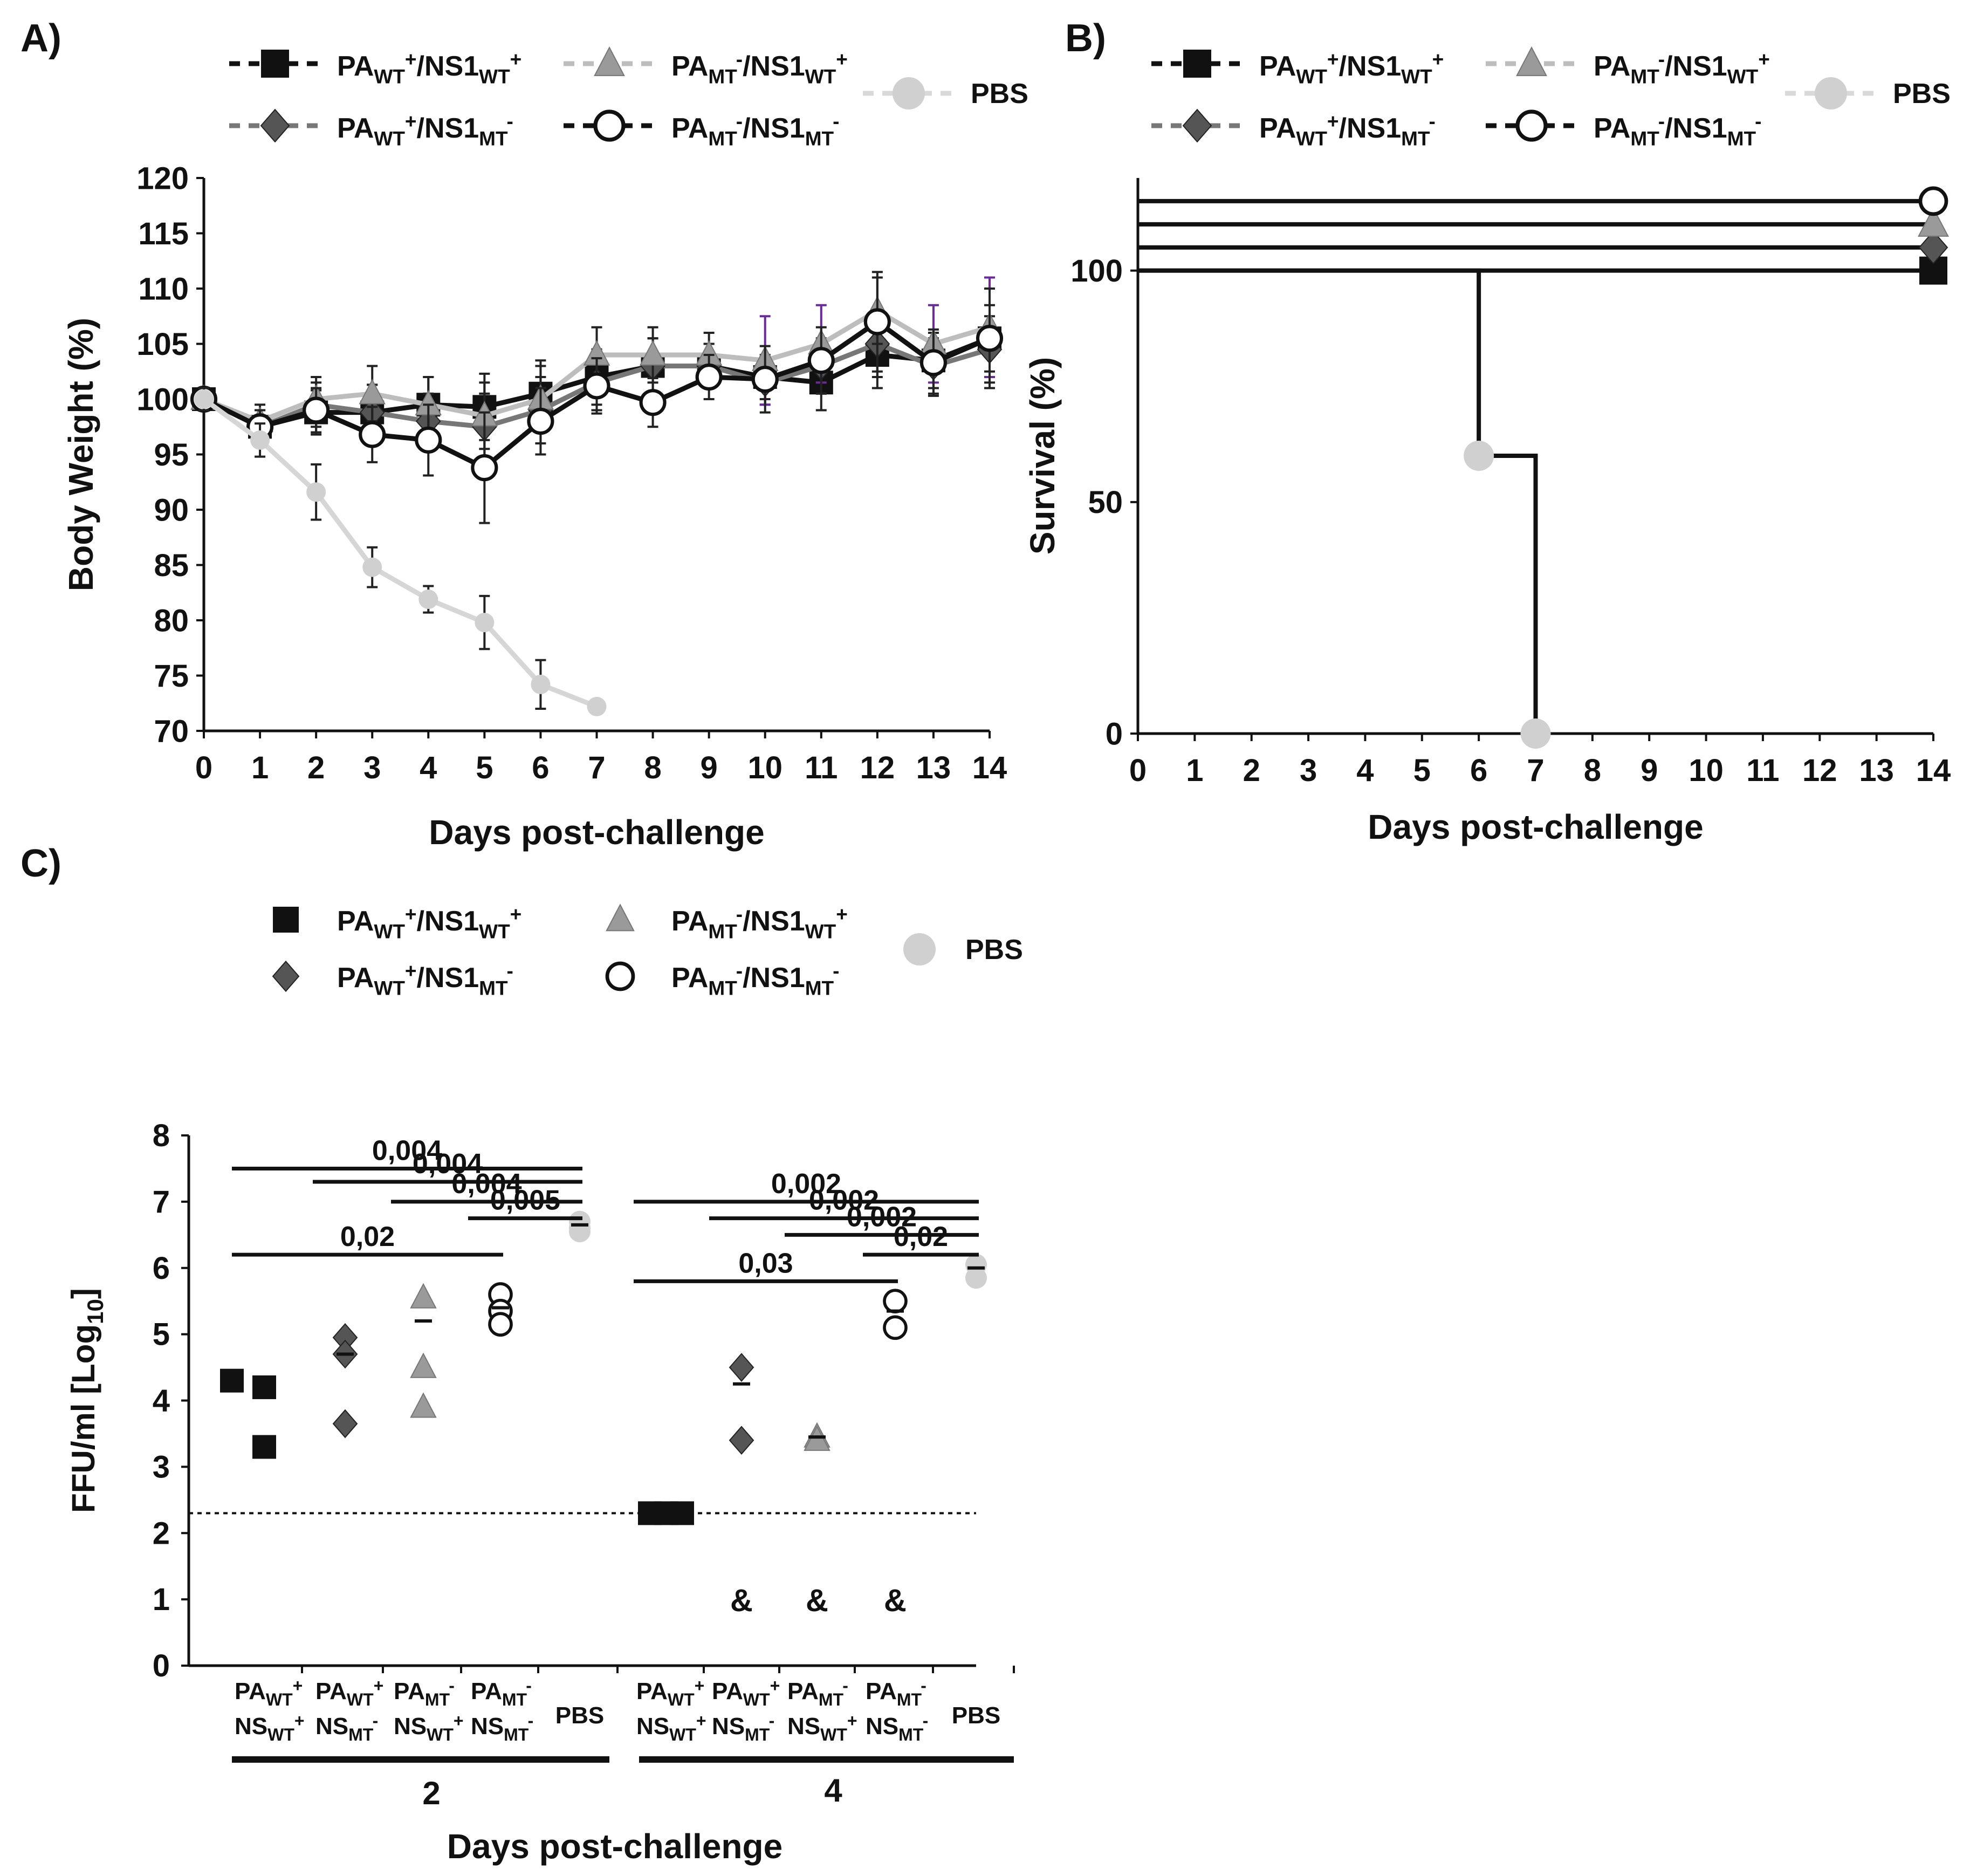 This screenshot has width=1963, height=1876. I want to click on panel-c-legend-pbs-label: PBS, so click(994, 950).